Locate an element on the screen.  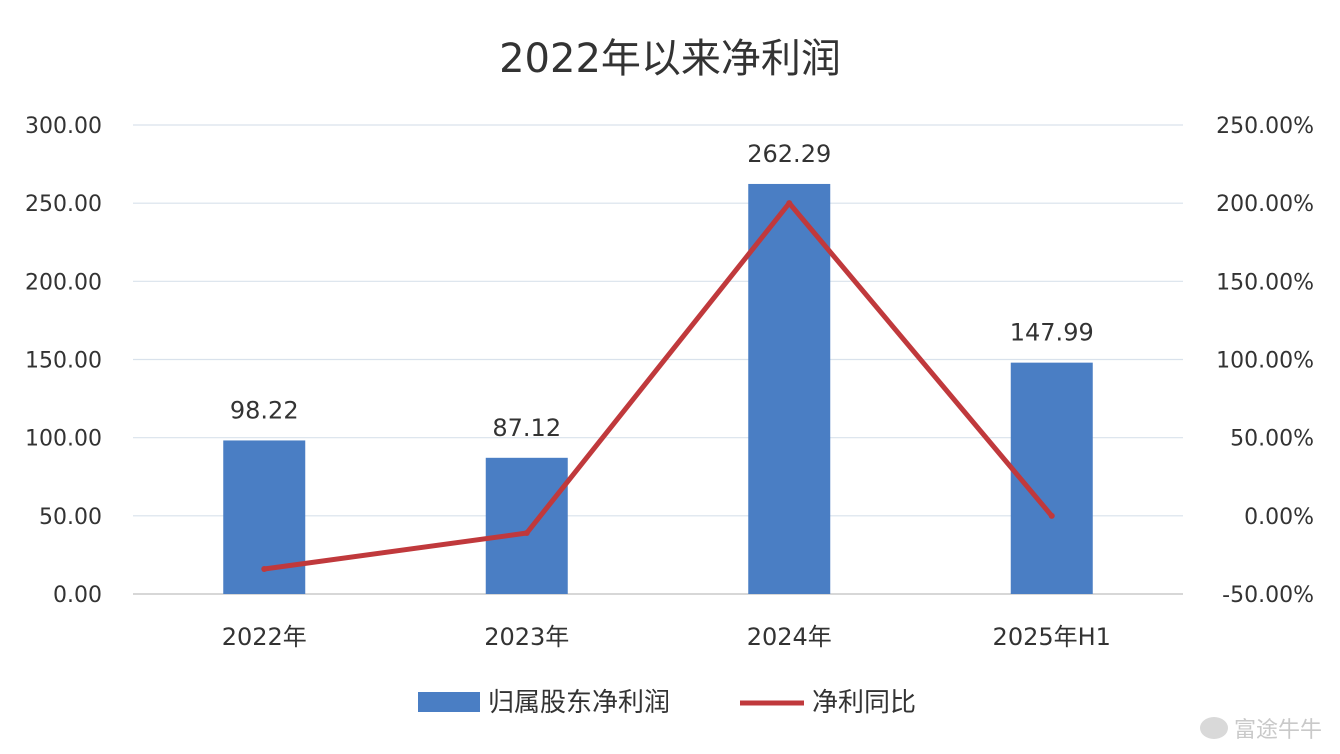
watermark-text: 富途牛牛 is located at coordinates (1277, 730).